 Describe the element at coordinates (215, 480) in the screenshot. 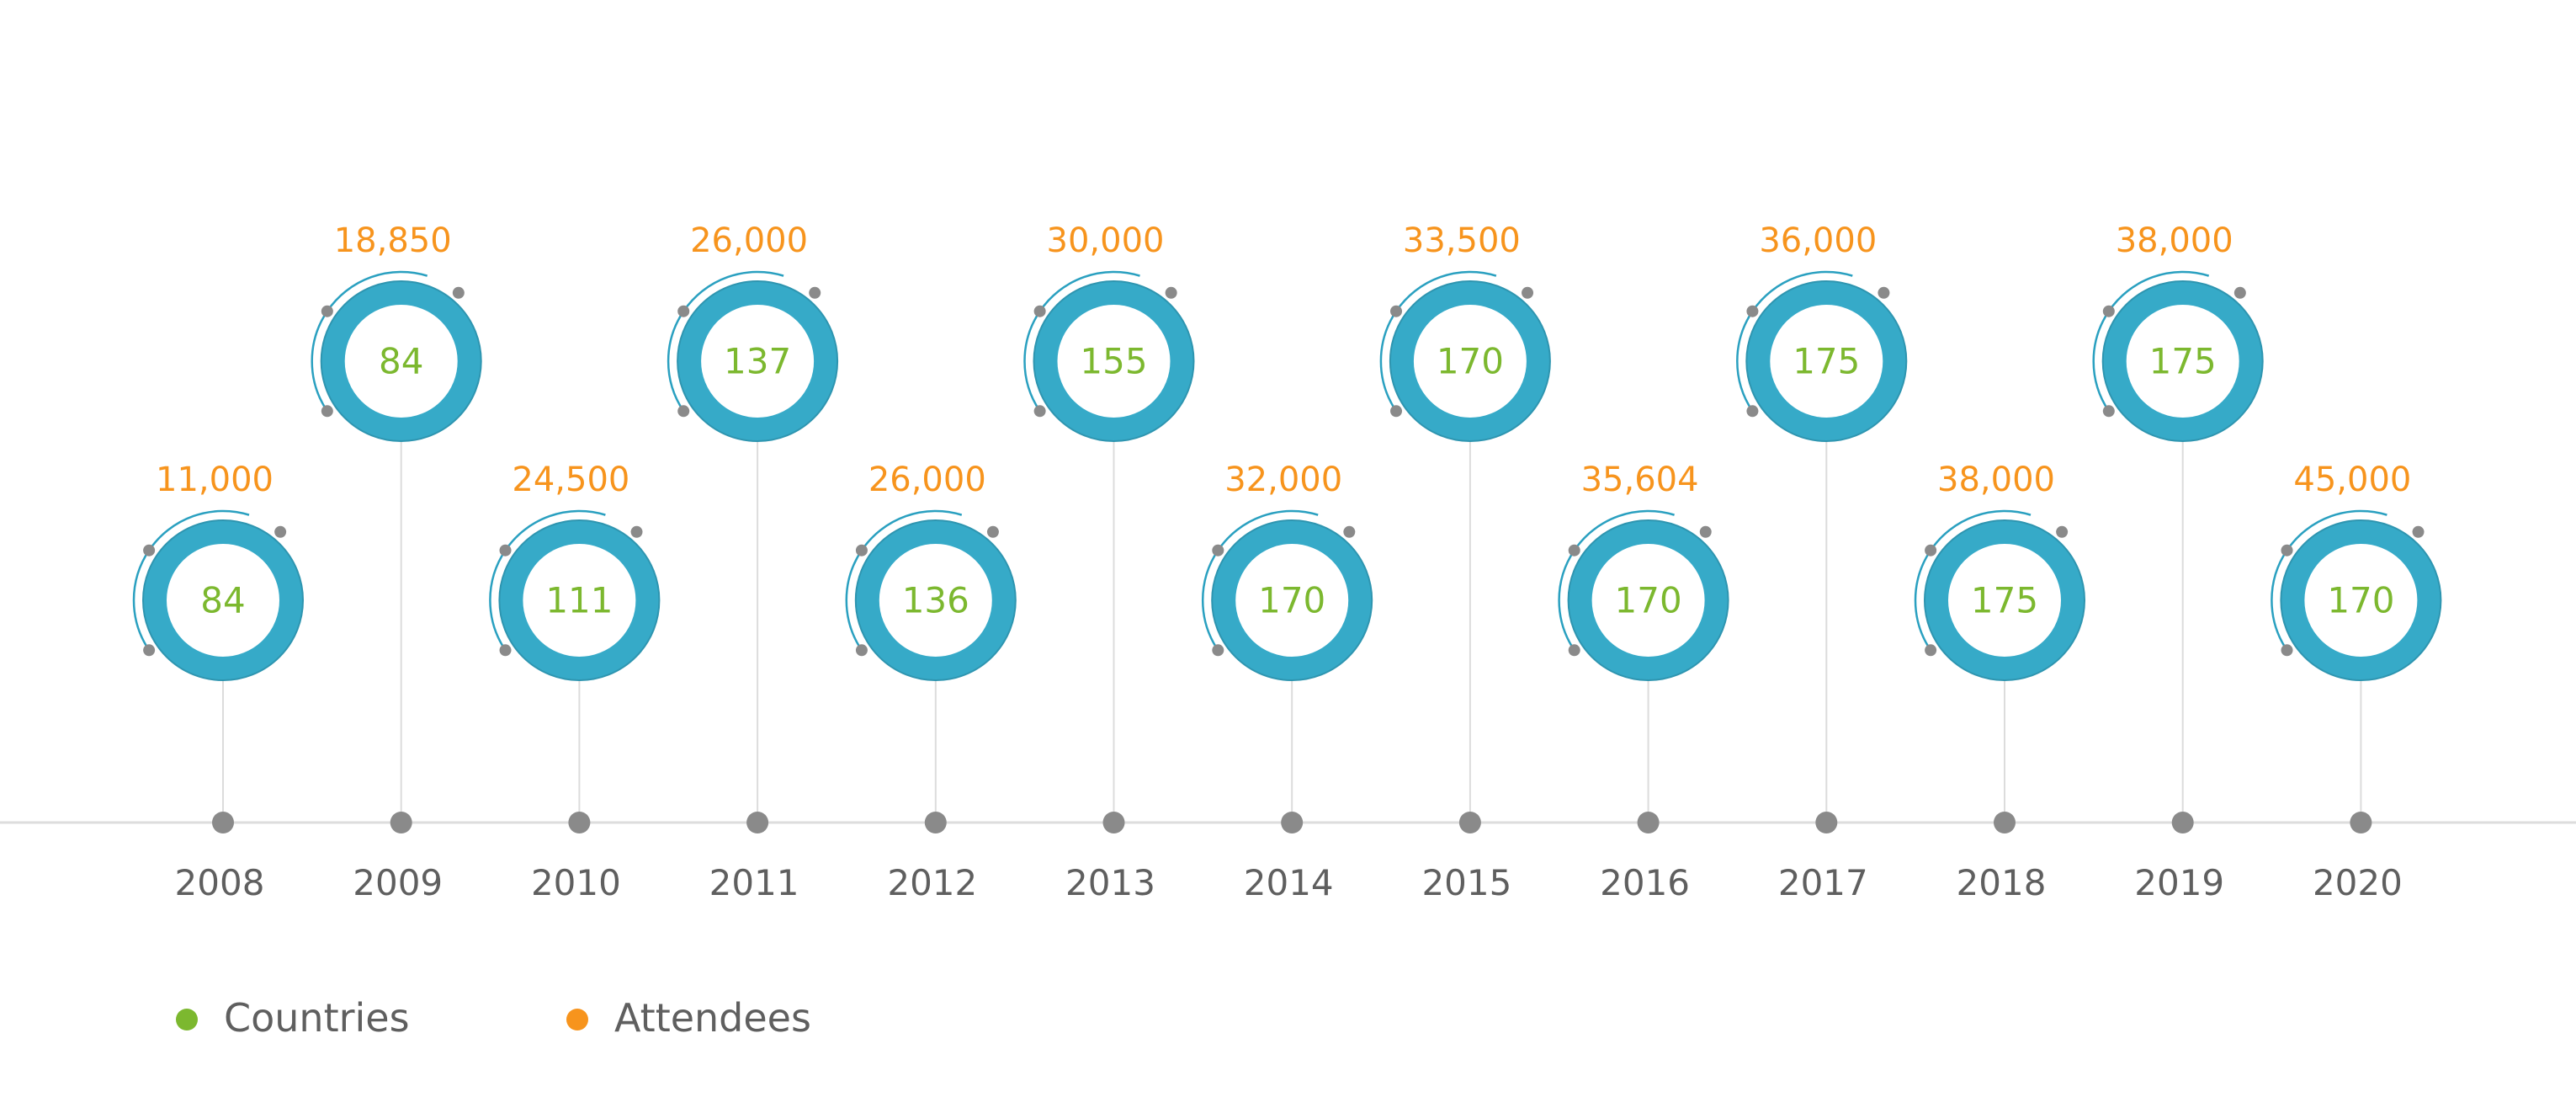

I see `attendees-value: 11,000` at that location.